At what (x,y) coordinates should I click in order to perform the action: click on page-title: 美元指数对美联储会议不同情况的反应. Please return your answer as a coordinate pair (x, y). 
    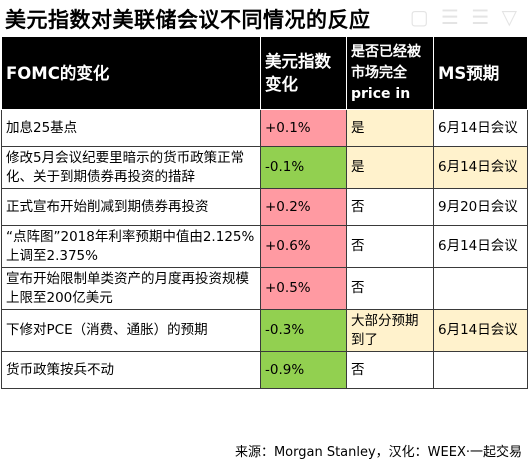
    Looking at the image, I should click on (188, 20).